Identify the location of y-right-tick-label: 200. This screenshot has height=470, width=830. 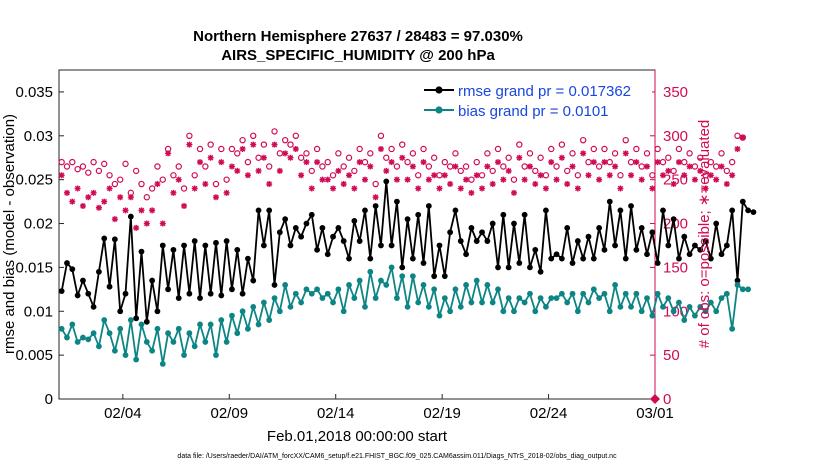
(675, 224).